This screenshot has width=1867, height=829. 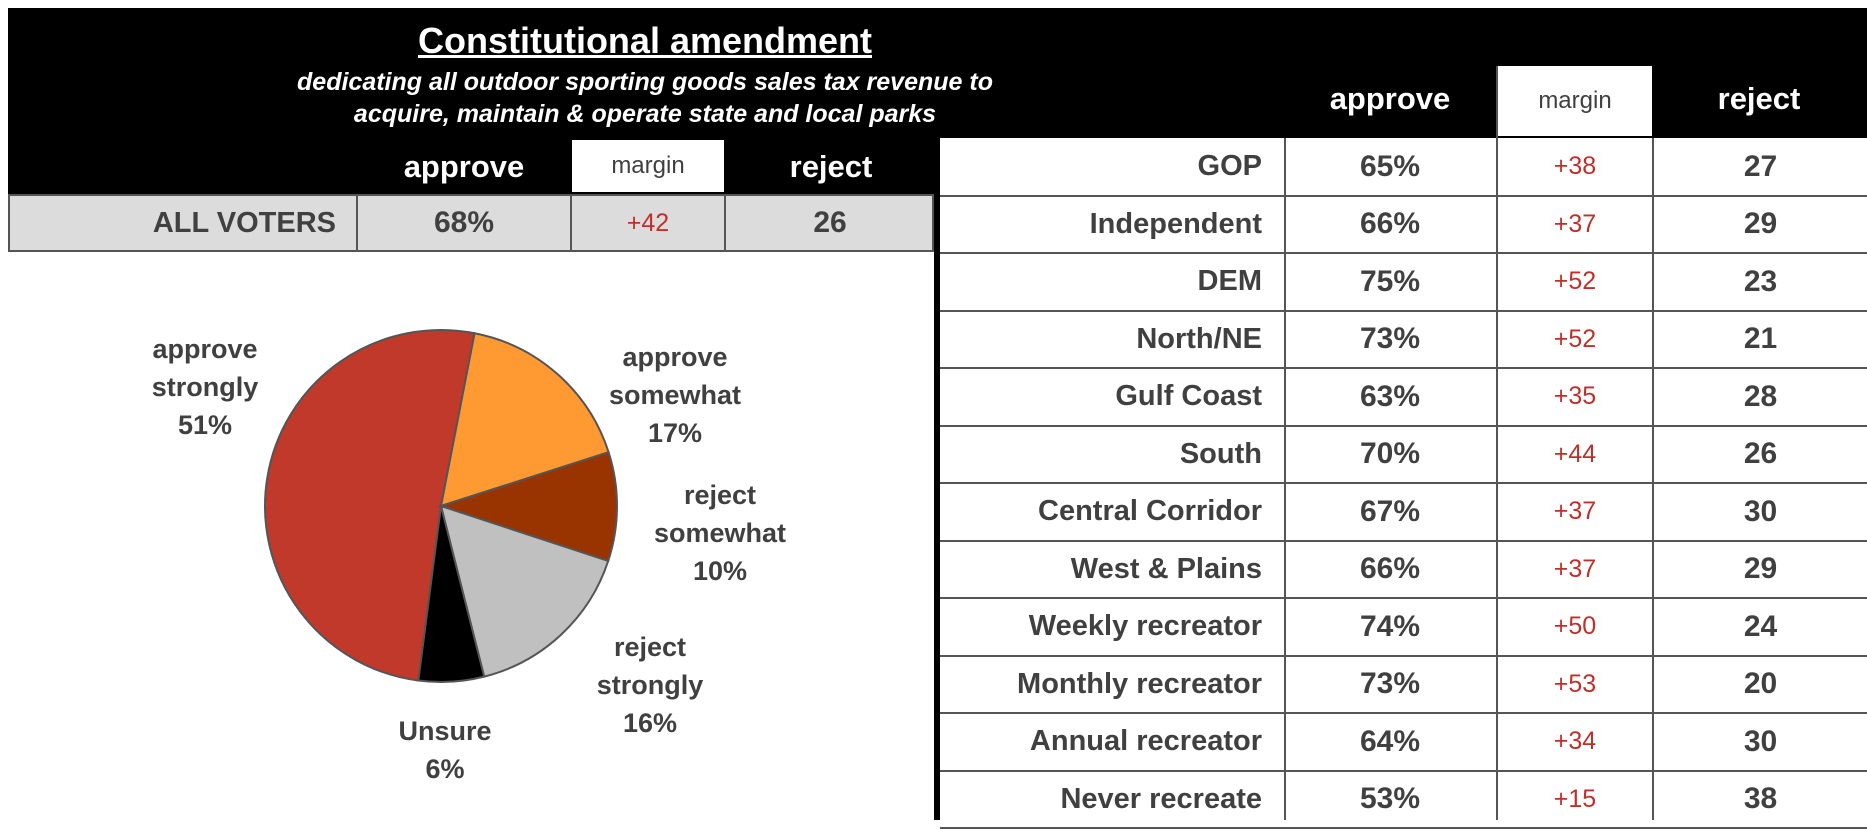 I want to click on pie-label-pct: 51%, so click(x=205, y=425).